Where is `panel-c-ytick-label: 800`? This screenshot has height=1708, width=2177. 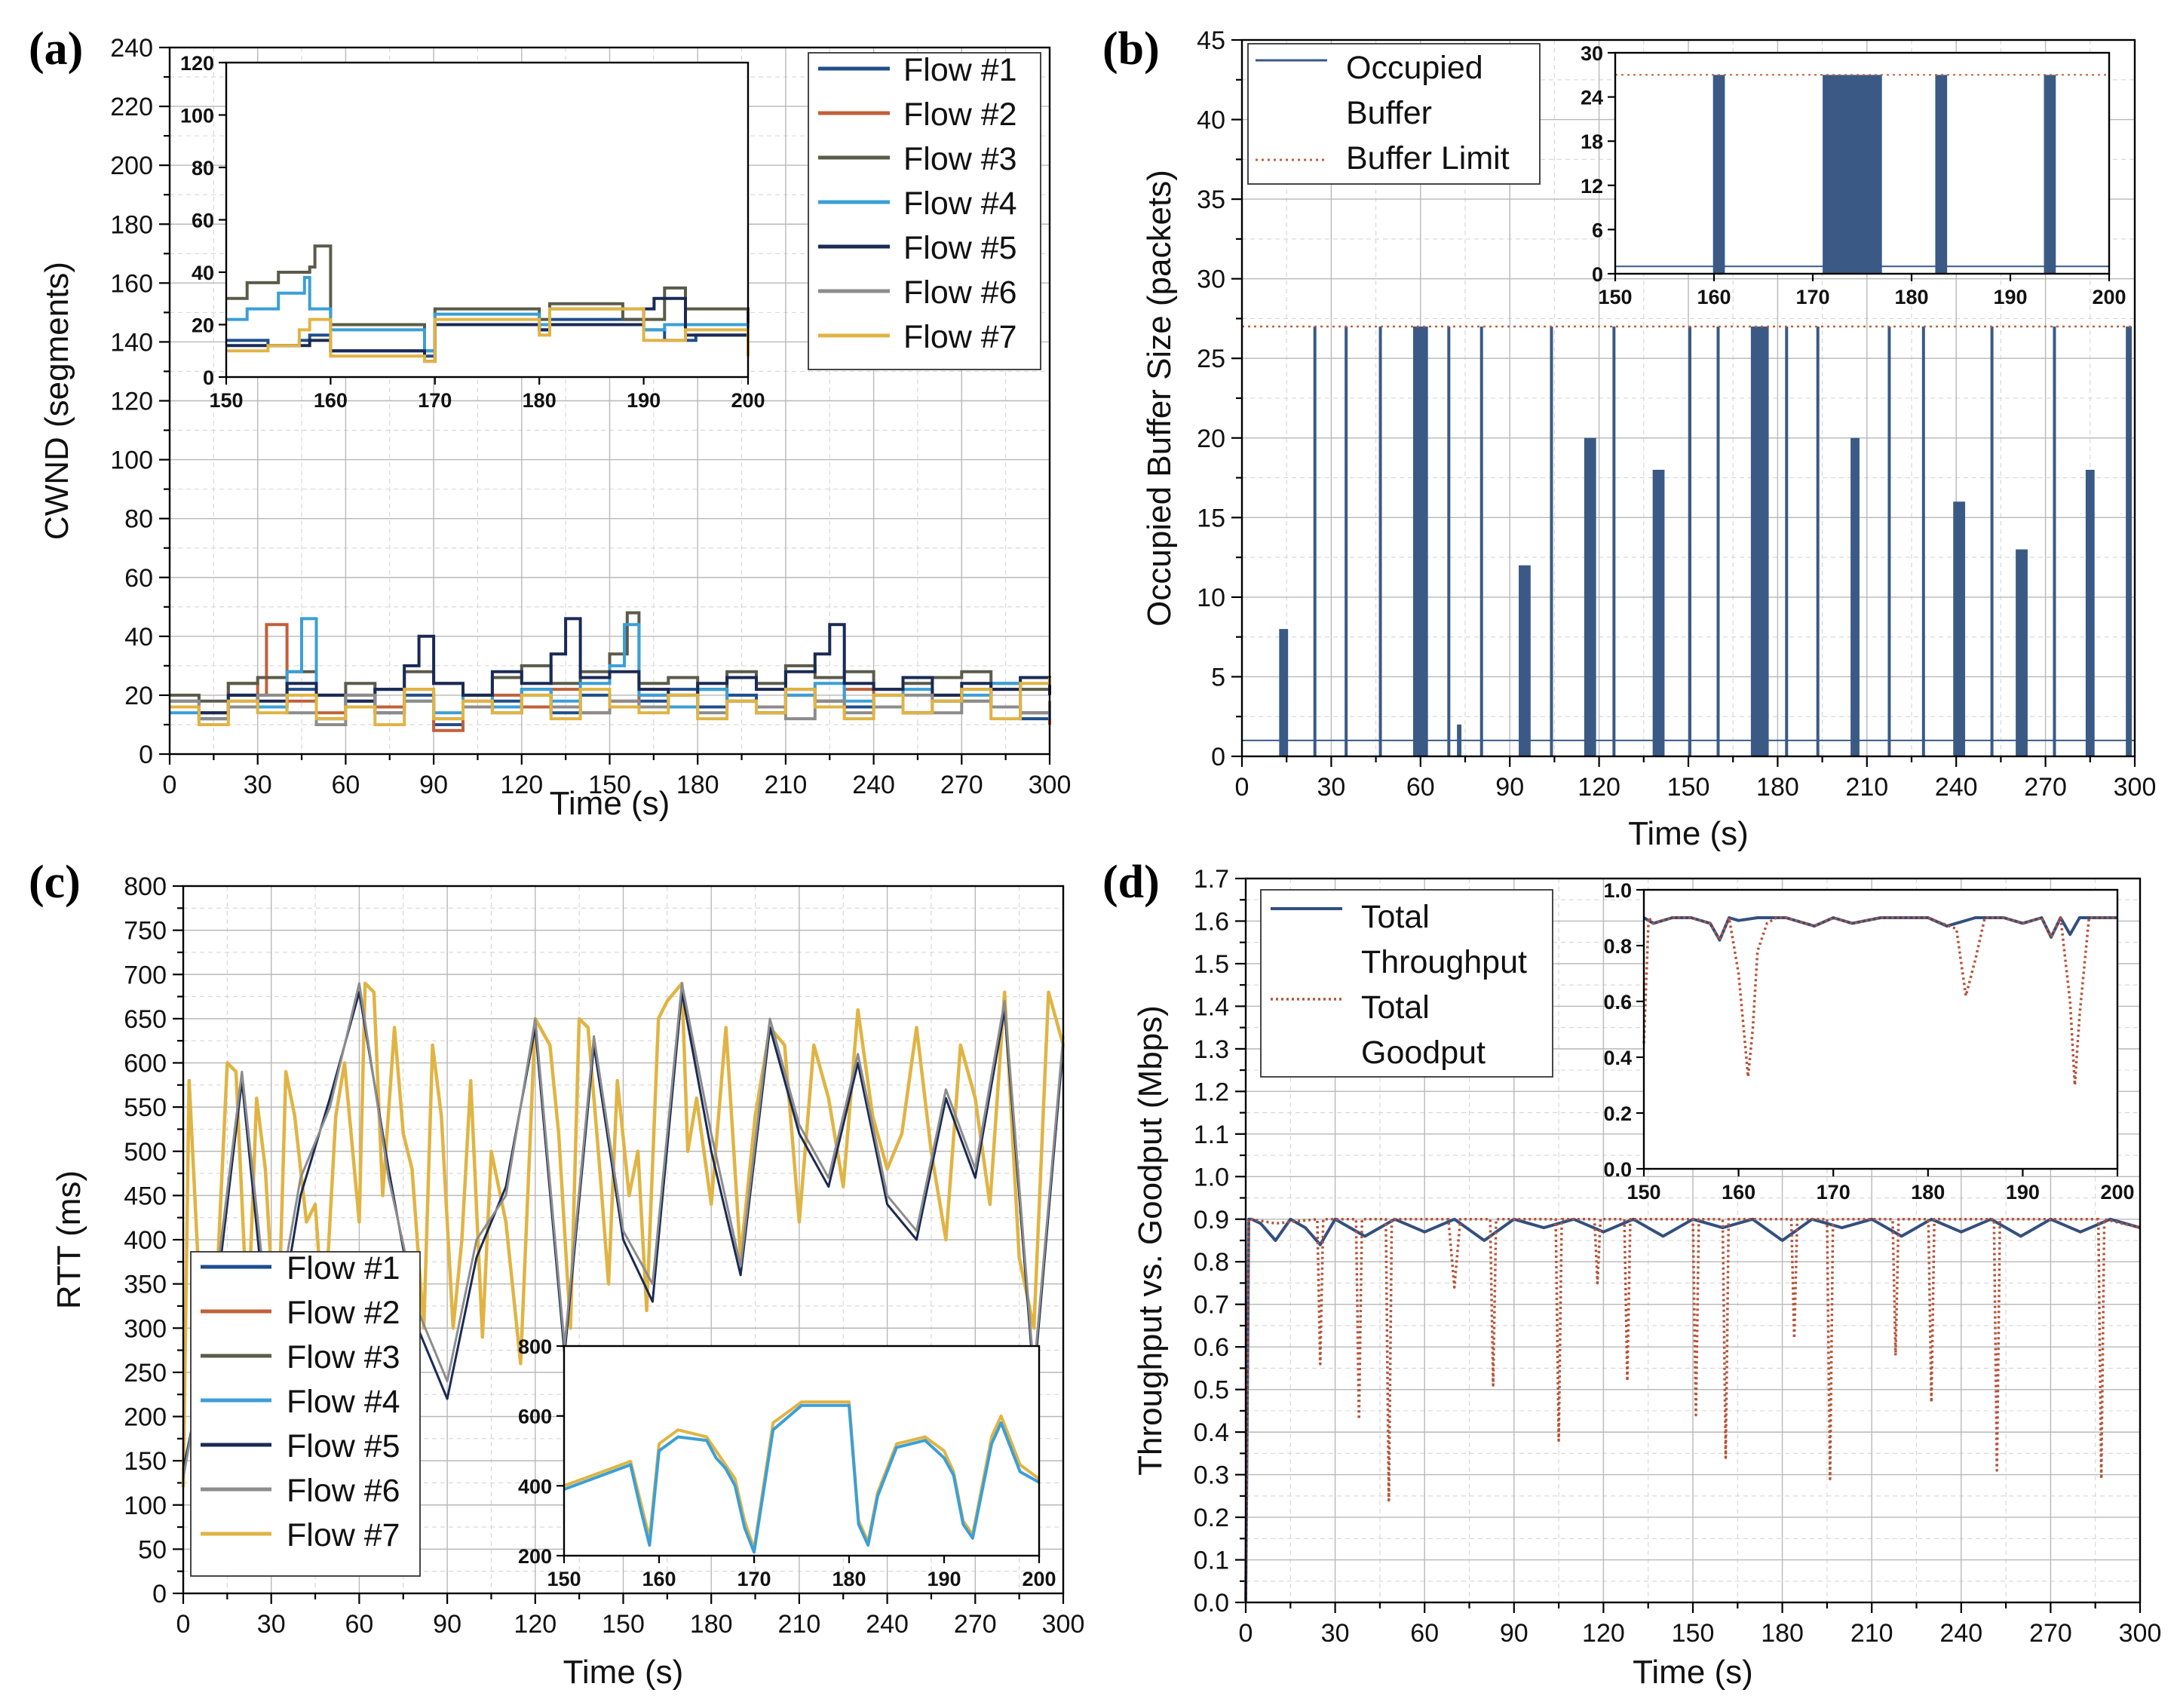 panel-c-ytick-label: 800 is located at coordinates (146, 886).